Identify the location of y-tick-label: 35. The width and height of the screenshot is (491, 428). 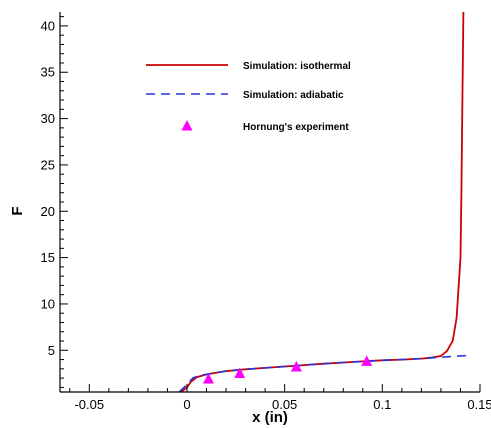
(48, 72).